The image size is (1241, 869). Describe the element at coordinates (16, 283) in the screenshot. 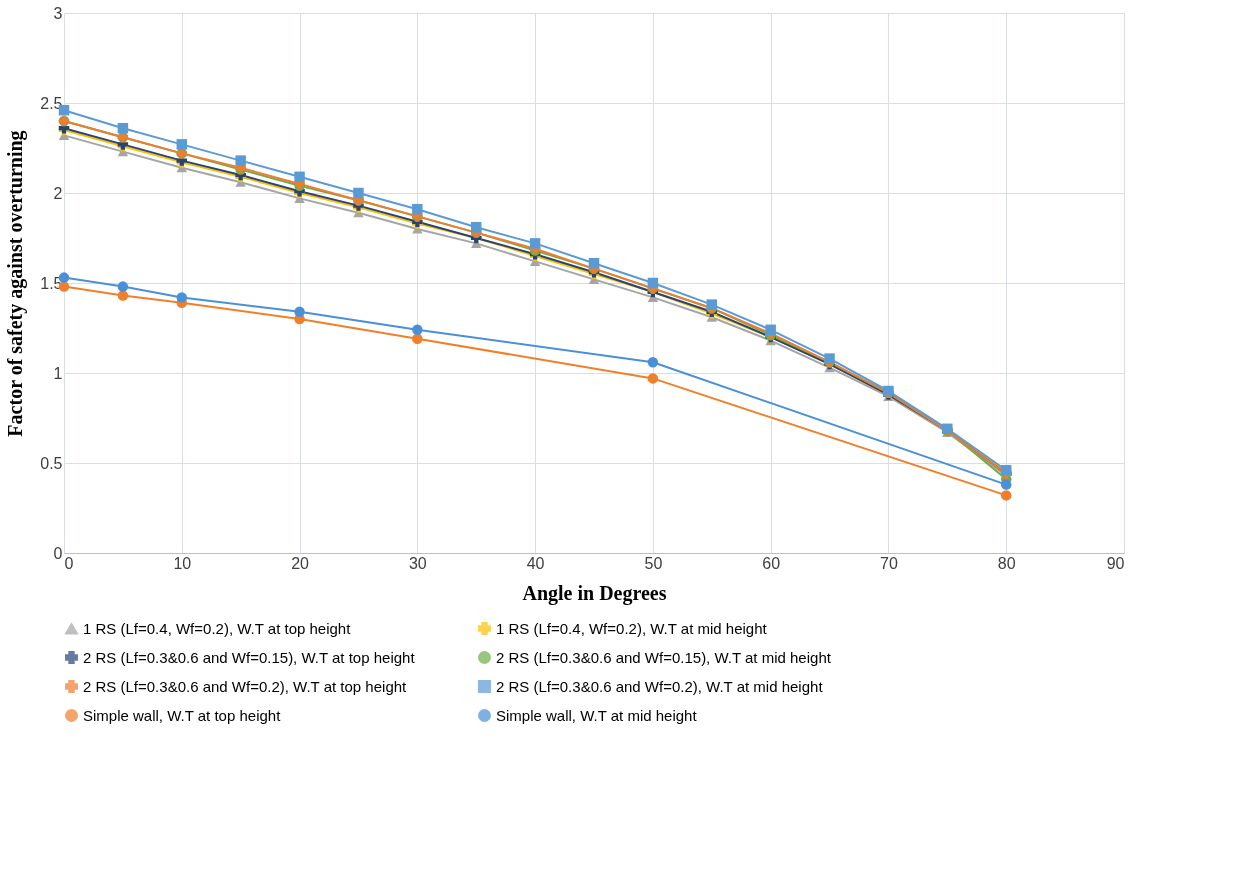

I see `y-axis-title: Factor of safety against overturning` at that location.